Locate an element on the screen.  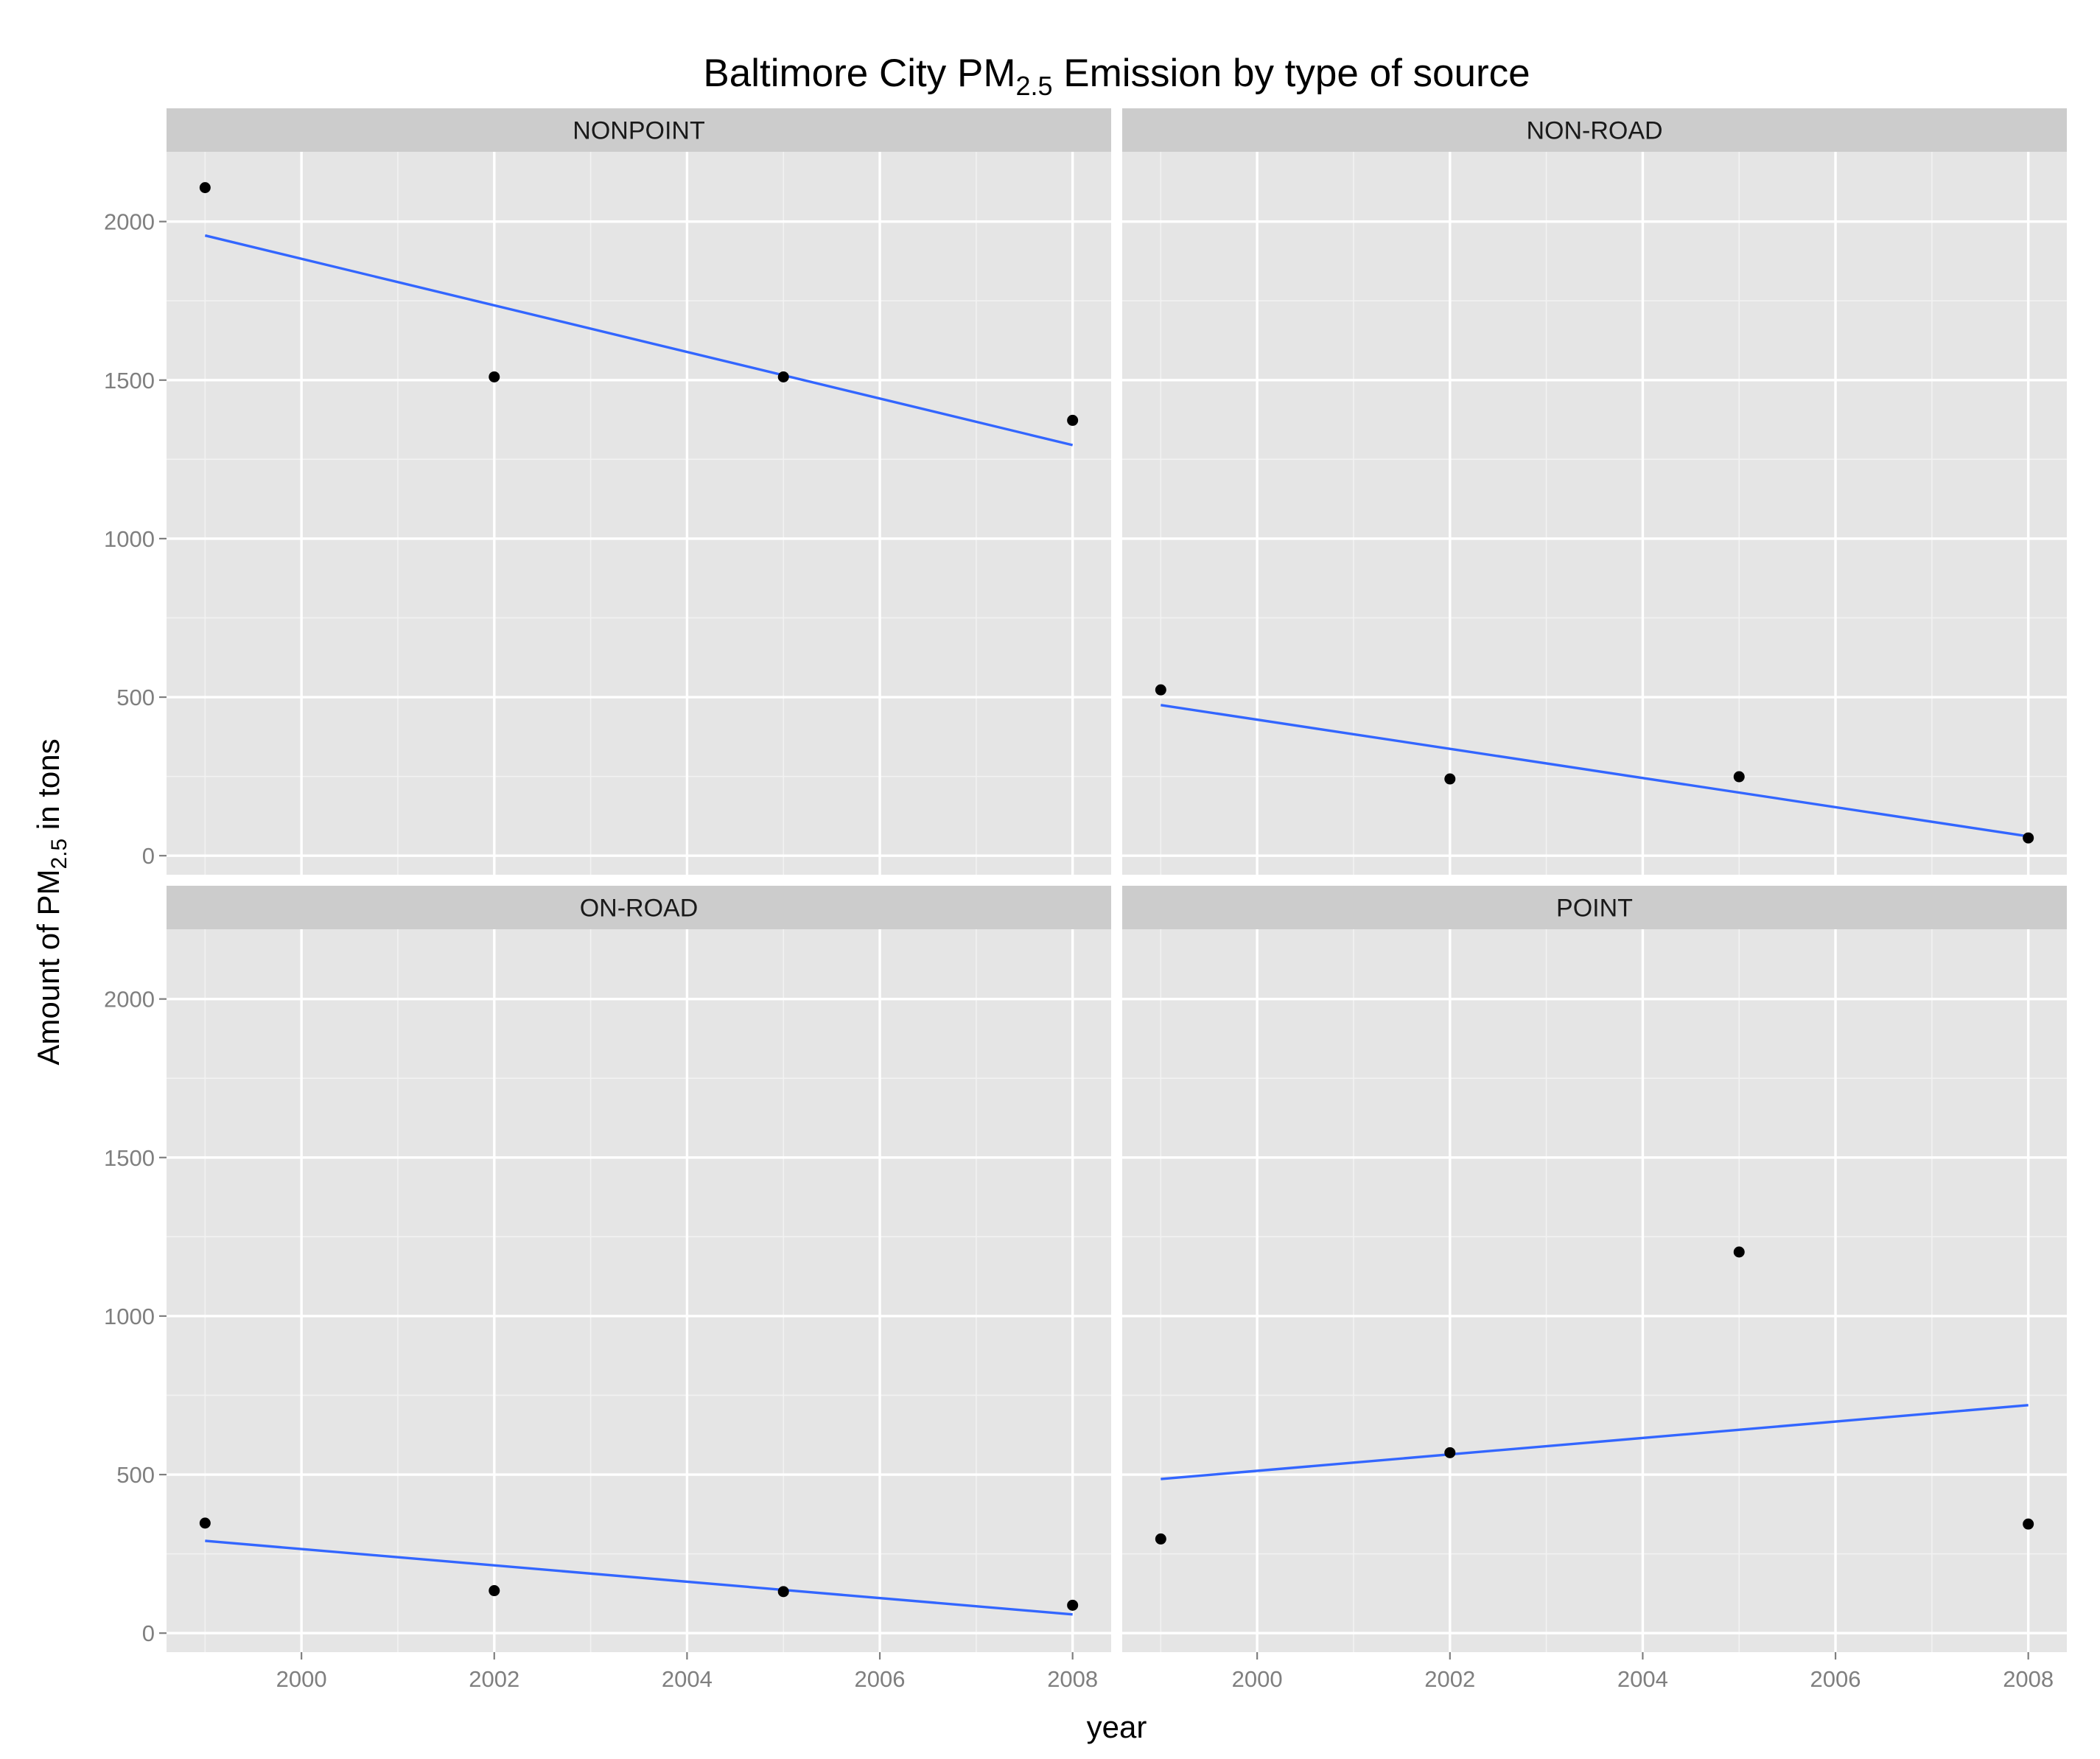
y-axis-title: Amount of PM2.5 in tons is located at coordinates (51, 901).